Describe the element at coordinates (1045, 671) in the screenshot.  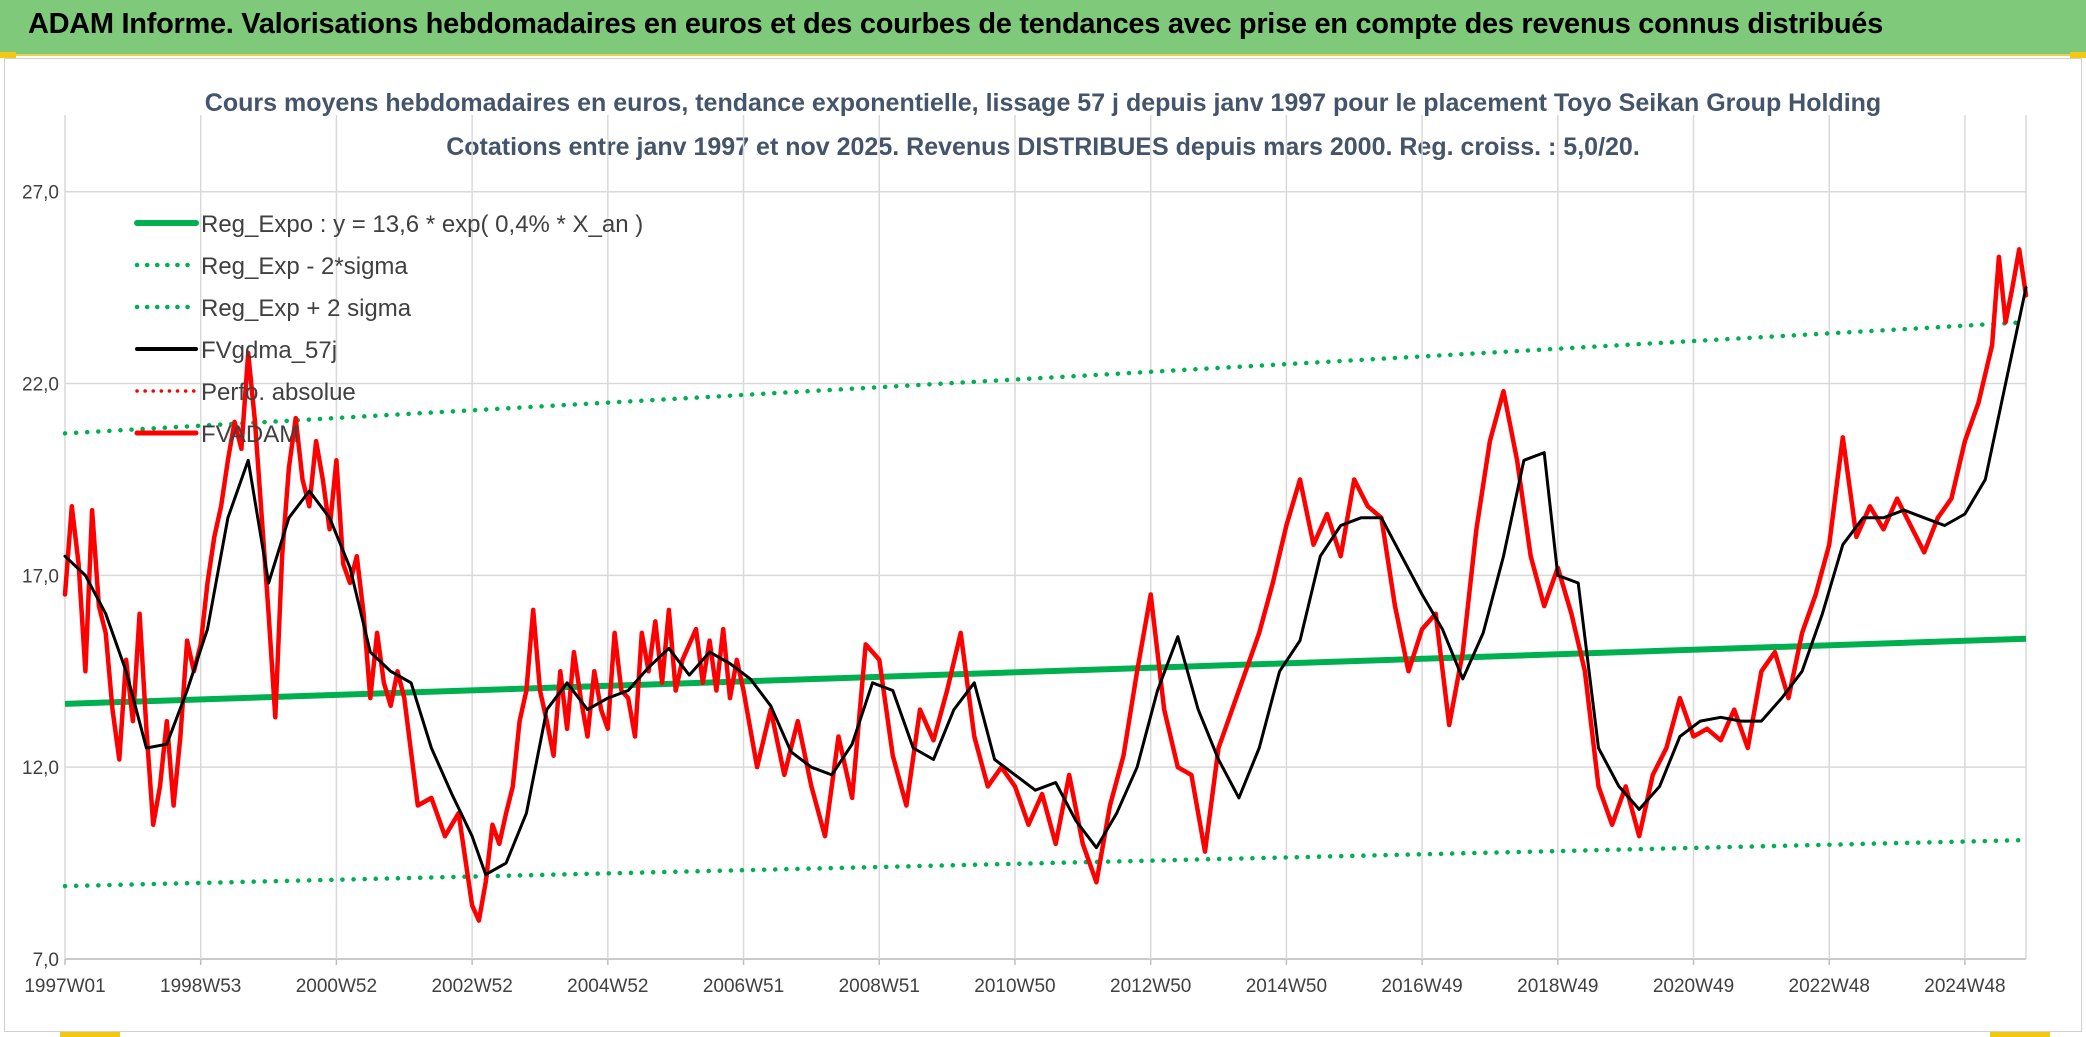
I see `series-reg-expo` at that location.